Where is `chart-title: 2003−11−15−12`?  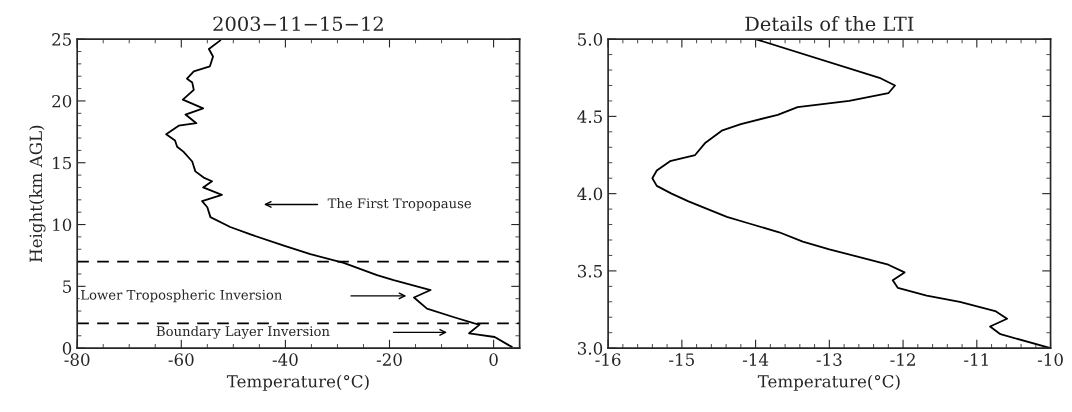
chart-title: 2003−11−15−12 is located at coordinates (298, 24).